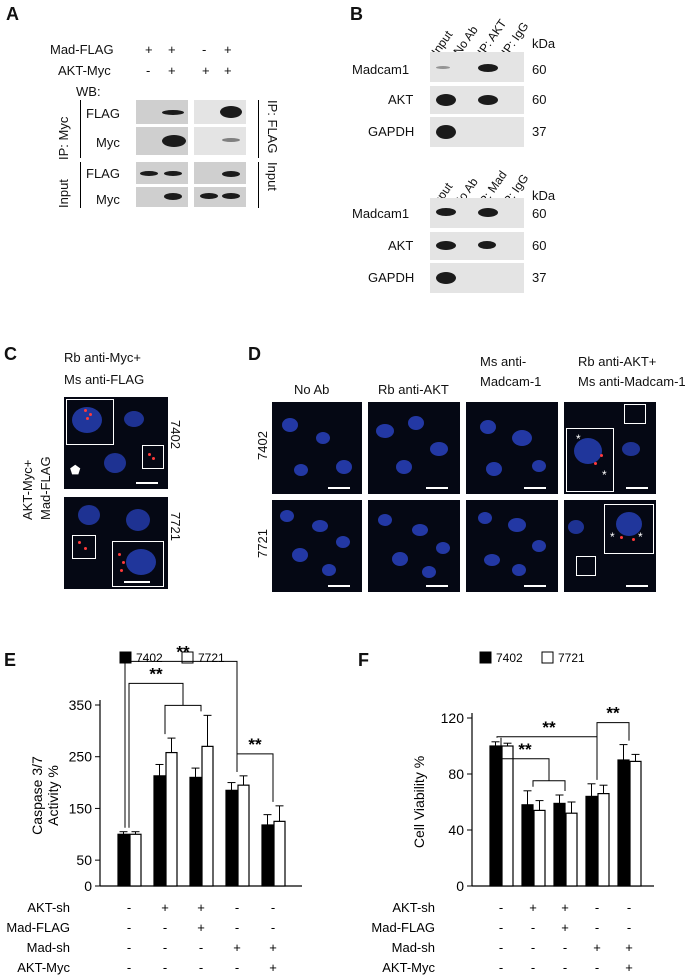 This screenshot has height=977, width=700. Describe the element at coordinates (549, 727) in the screenshot. I see `chart-f-bracket-2-label: **` at that location.